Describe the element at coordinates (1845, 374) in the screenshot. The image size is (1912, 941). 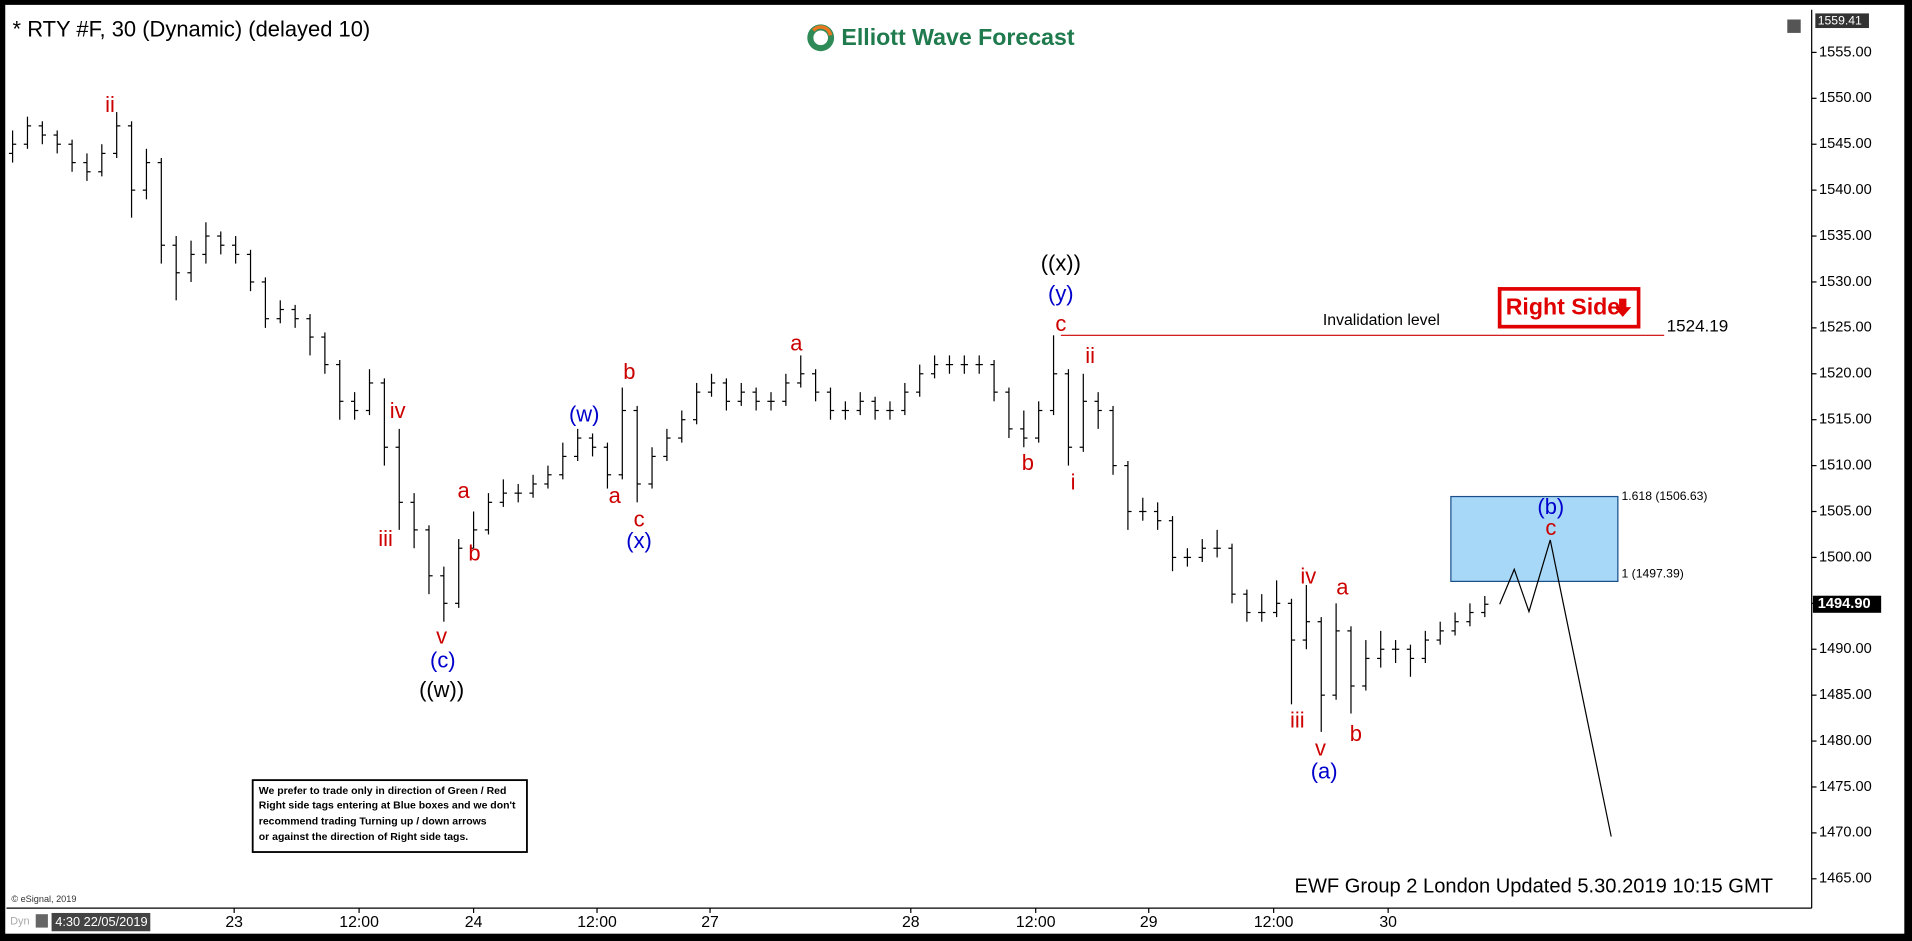
I see `y-tick-label: 1520.00` at that location.